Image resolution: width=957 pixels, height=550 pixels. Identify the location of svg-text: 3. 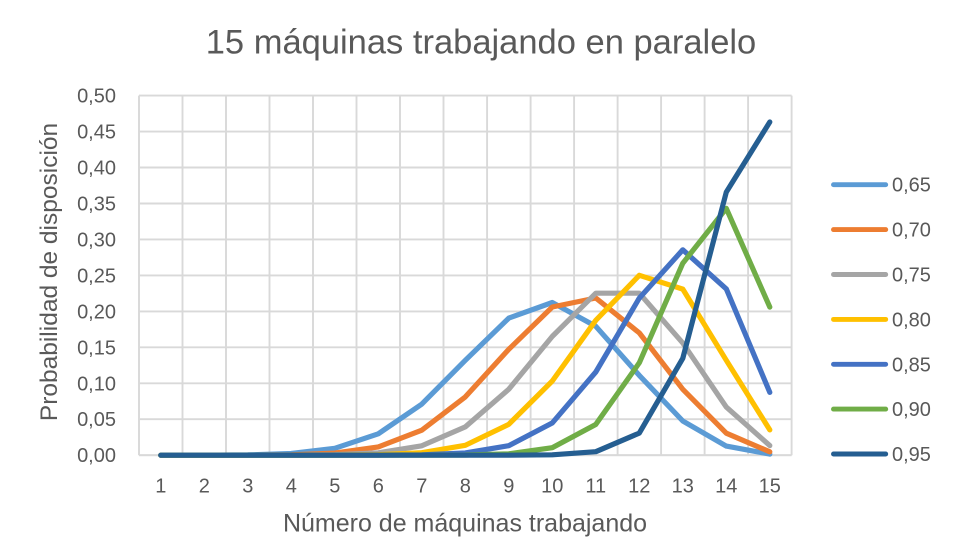
(247, 487).